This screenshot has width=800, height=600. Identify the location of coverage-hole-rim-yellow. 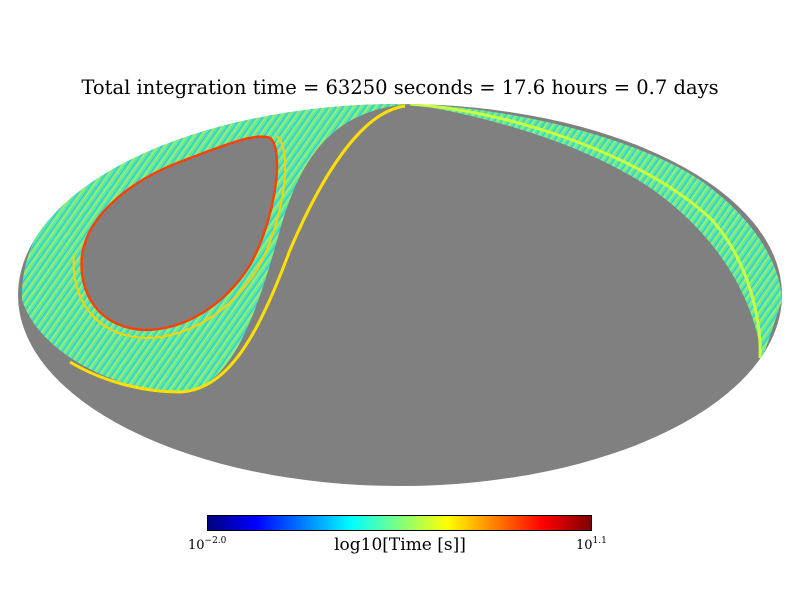
(179, 237).